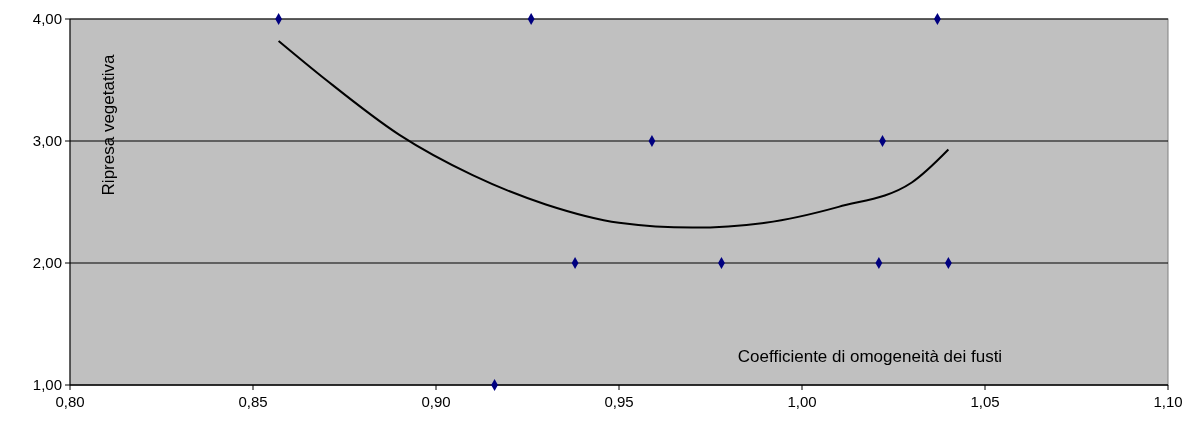 The height and width of the screenshot is (437, 1188). Describe the element at coordinates (47, 140) in the screenshot. I see `y-tick-label: 3,00` at that location.